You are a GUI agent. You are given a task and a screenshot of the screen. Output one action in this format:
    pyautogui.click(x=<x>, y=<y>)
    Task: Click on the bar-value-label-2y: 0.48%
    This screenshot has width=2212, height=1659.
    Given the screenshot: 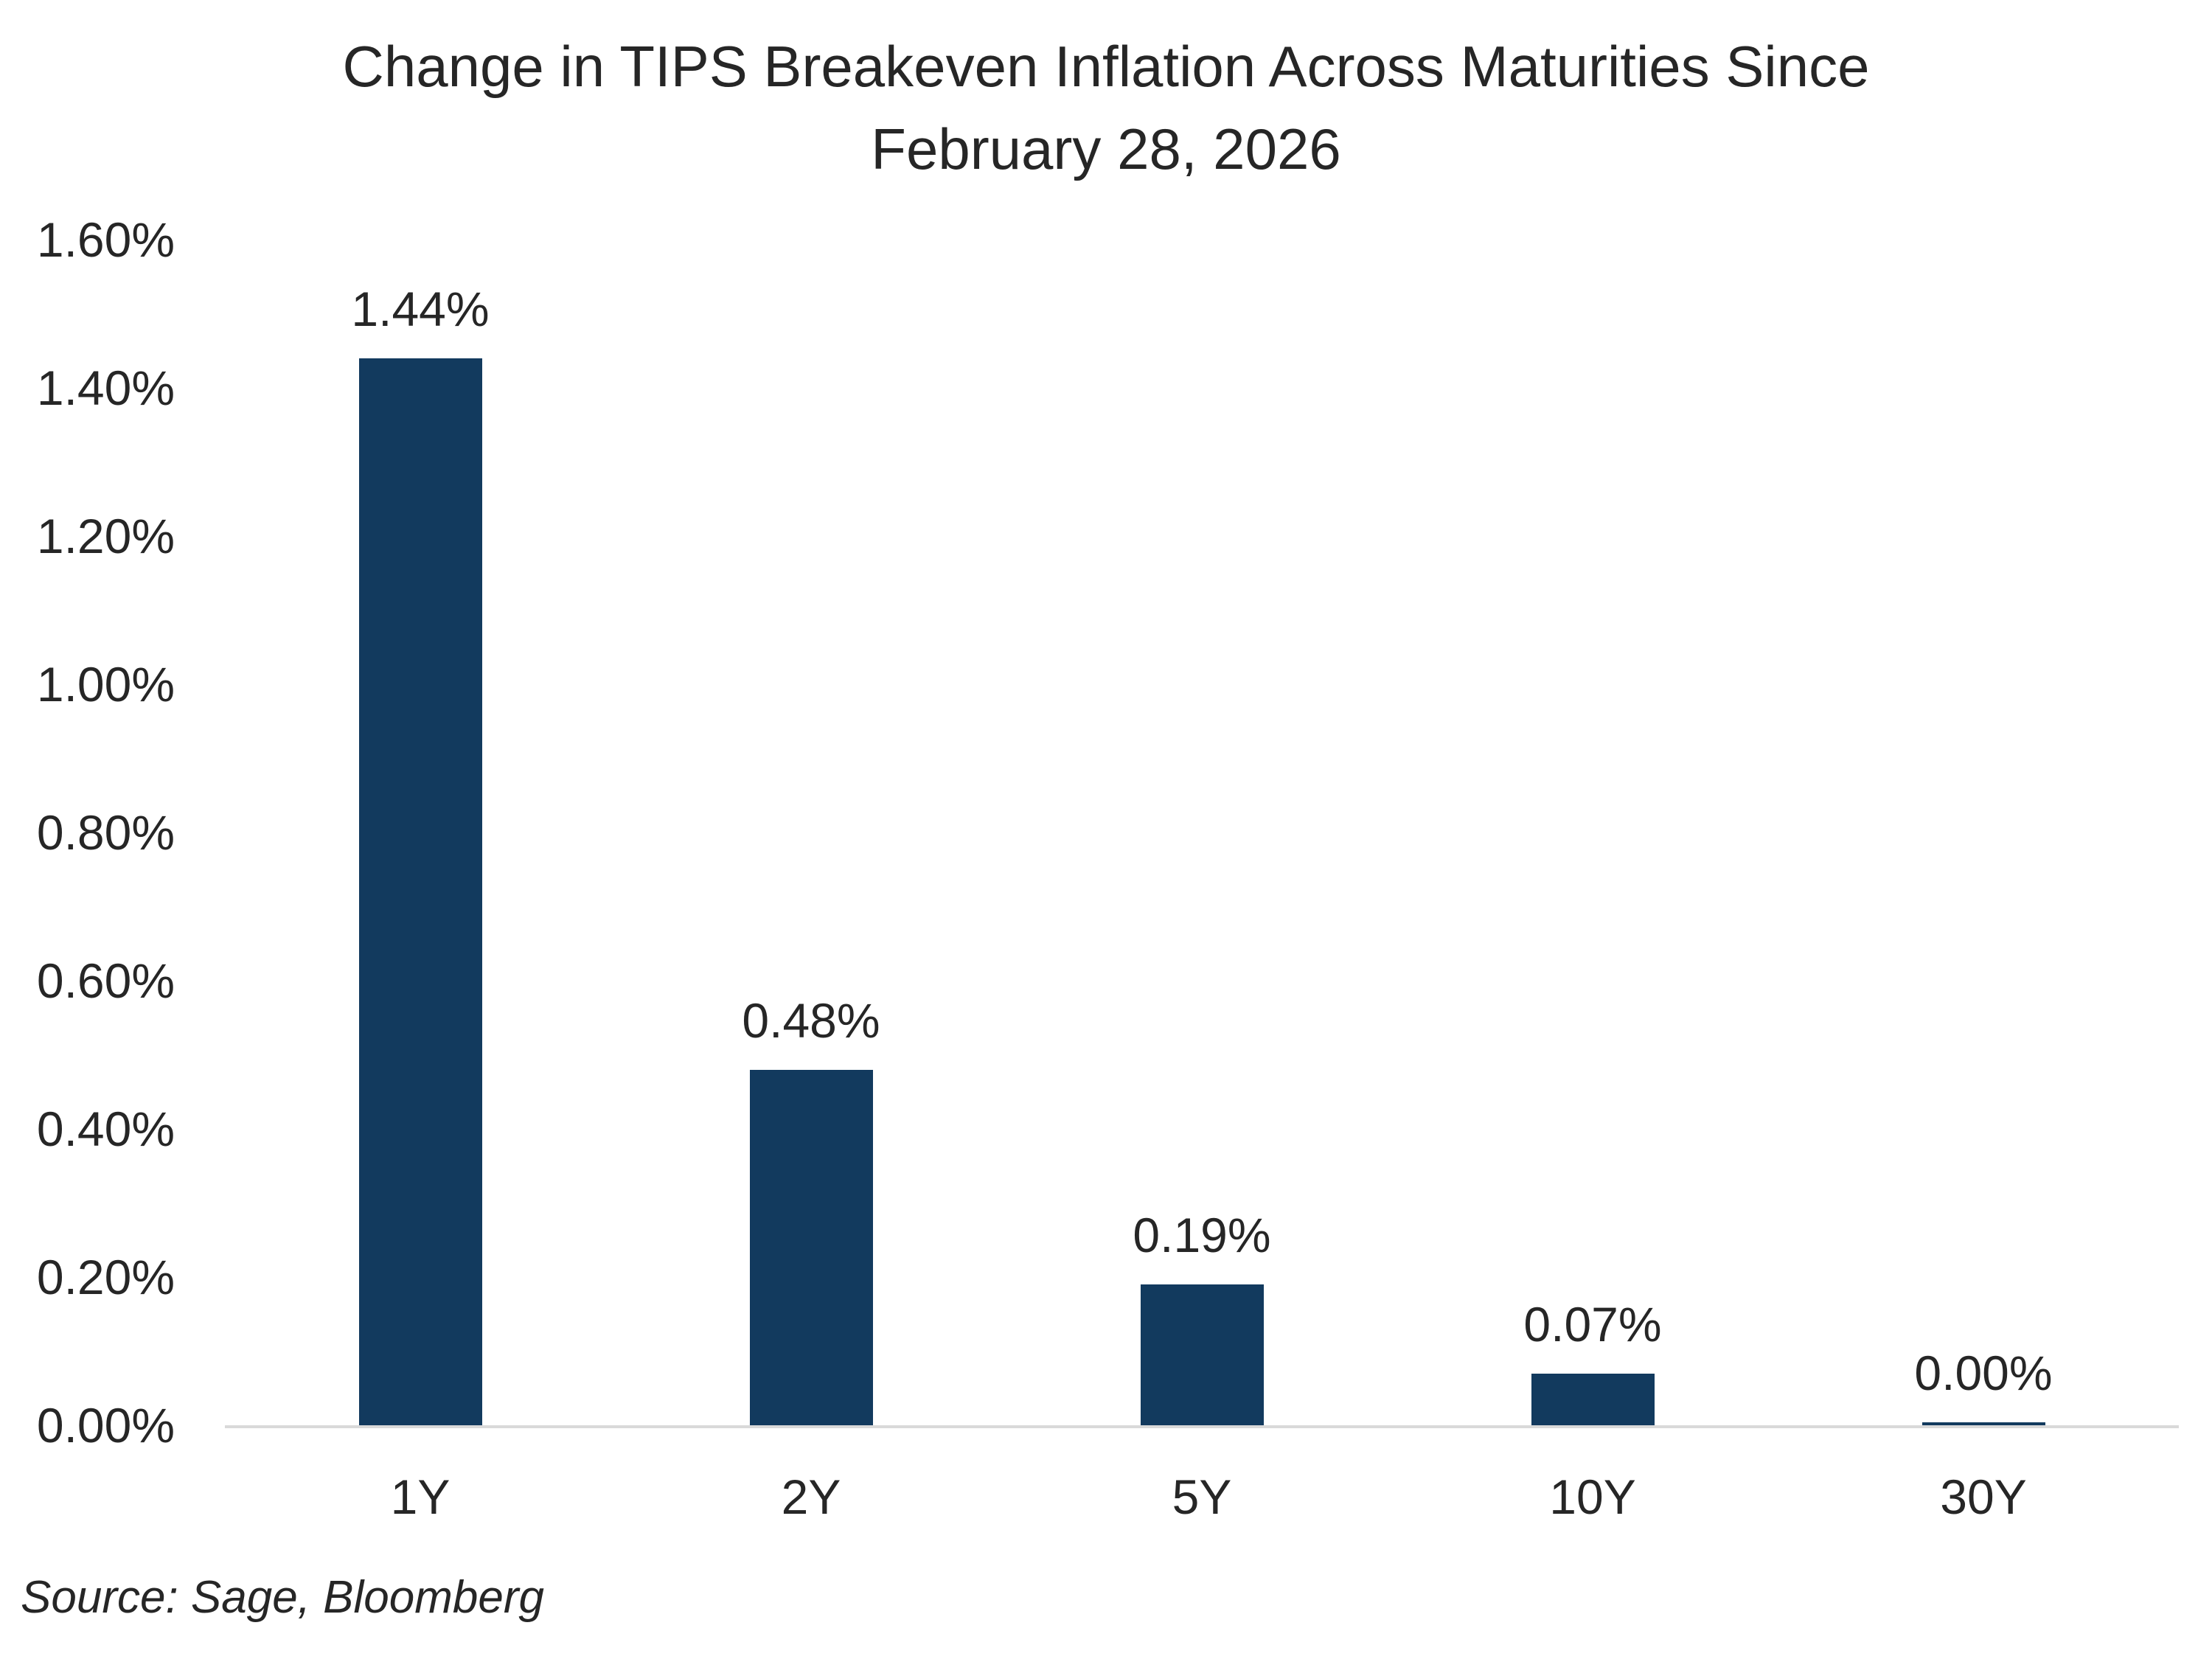 What is the action you would take?
    pyautogui.click(x=811, y=1020)
    